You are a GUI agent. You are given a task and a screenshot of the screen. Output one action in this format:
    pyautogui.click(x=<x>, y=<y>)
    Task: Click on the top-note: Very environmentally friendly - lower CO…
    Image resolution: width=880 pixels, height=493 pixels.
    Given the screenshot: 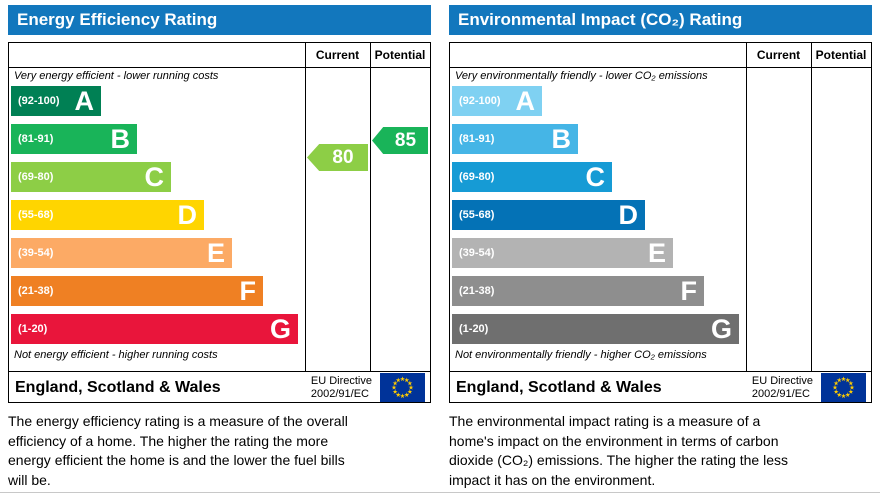 What is the action you would take?
    pyautogui.click(x=581, y=76)
    